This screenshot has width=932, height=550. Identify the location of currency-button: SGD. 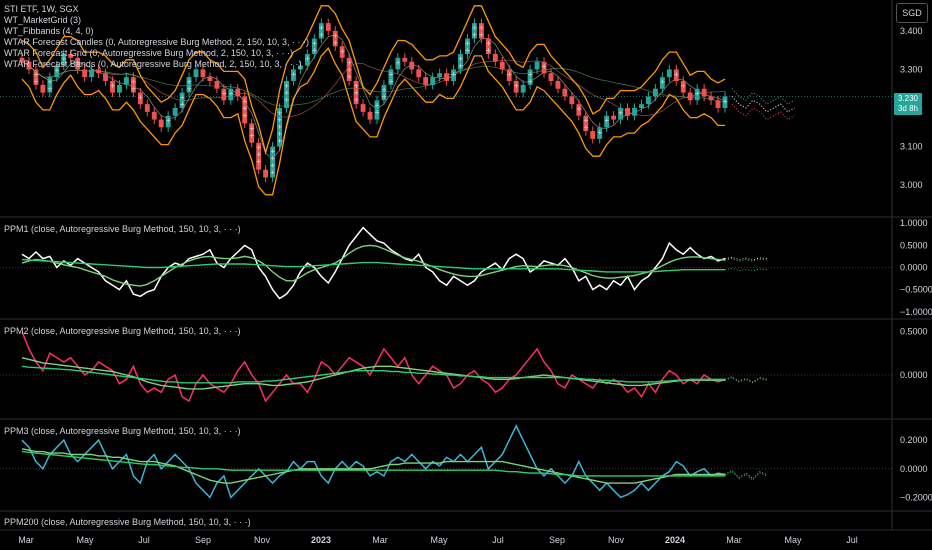
(912, 13).